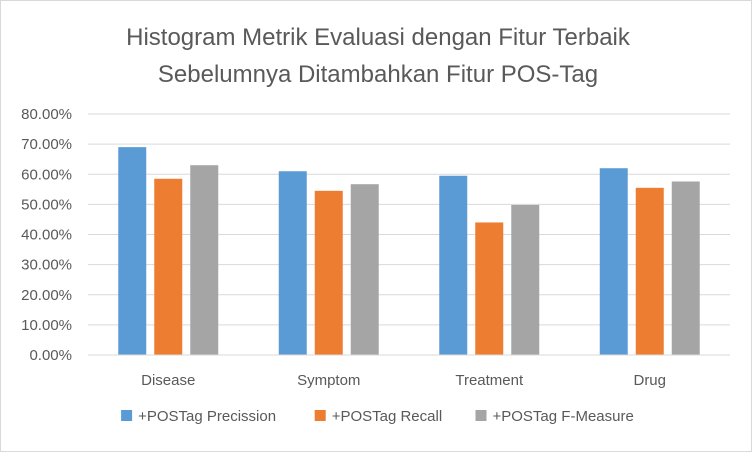 This screenshot has width=752, height=452. What do you see at coordinates (489, 380) in the screenshot?
I see `x-category-label: Treatment` at bounding box center [489, 380].